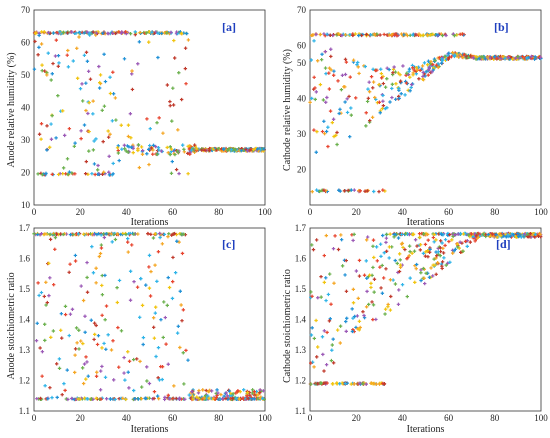  What do you see at coordinates (228, 244) in the screenshot?
I see `panel-c-tag: [c]` at bounding box center [228, 244].